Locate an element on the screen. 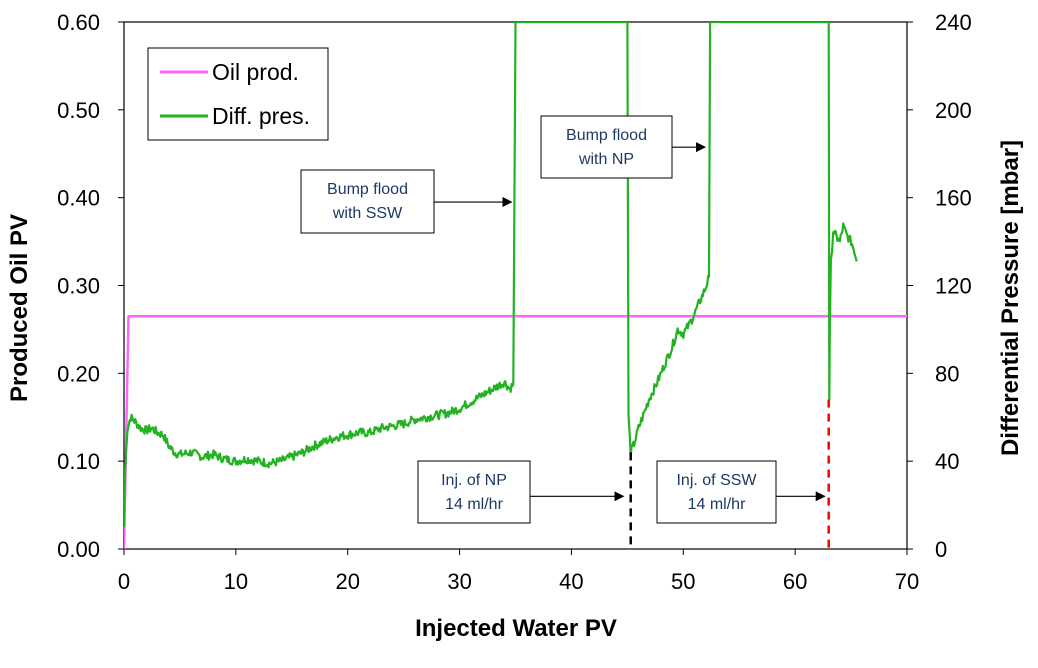 This screenshot has height=668, width=1038. x-tick-label: 30 is located at coordinates (459, 581).